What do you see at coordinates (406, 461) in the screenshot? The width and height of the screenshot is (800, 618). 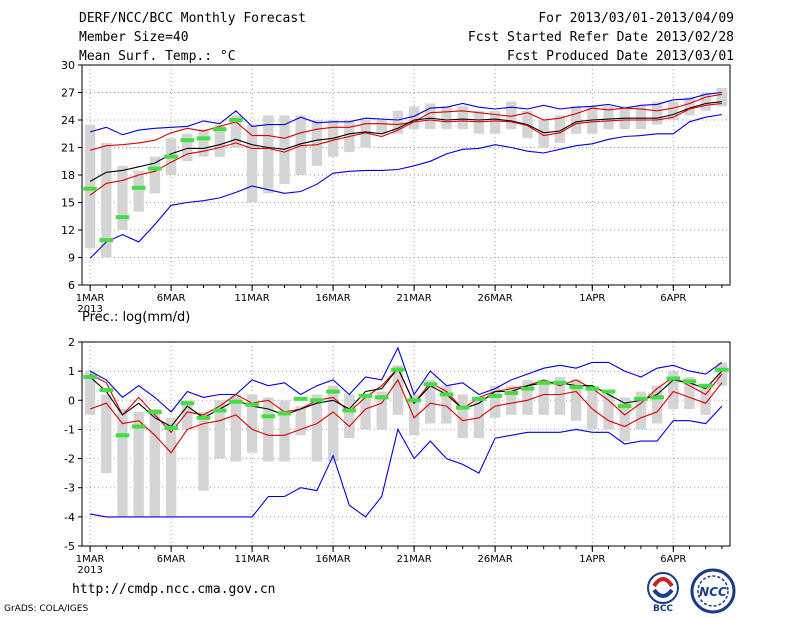 I see `ensemble-min-line` at bounding box center [406, 461].